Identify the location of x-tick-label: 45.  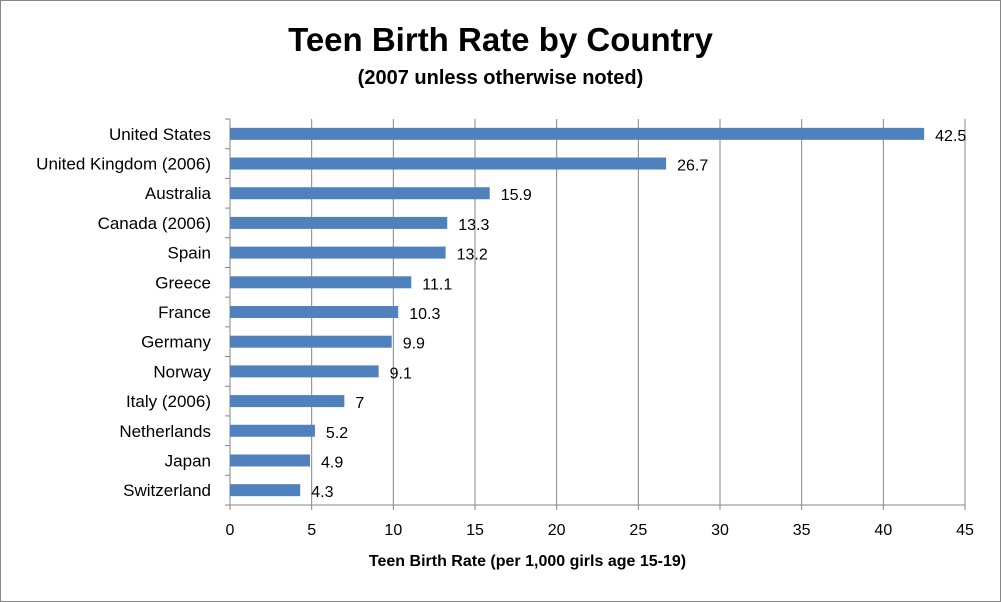
(965, 530).